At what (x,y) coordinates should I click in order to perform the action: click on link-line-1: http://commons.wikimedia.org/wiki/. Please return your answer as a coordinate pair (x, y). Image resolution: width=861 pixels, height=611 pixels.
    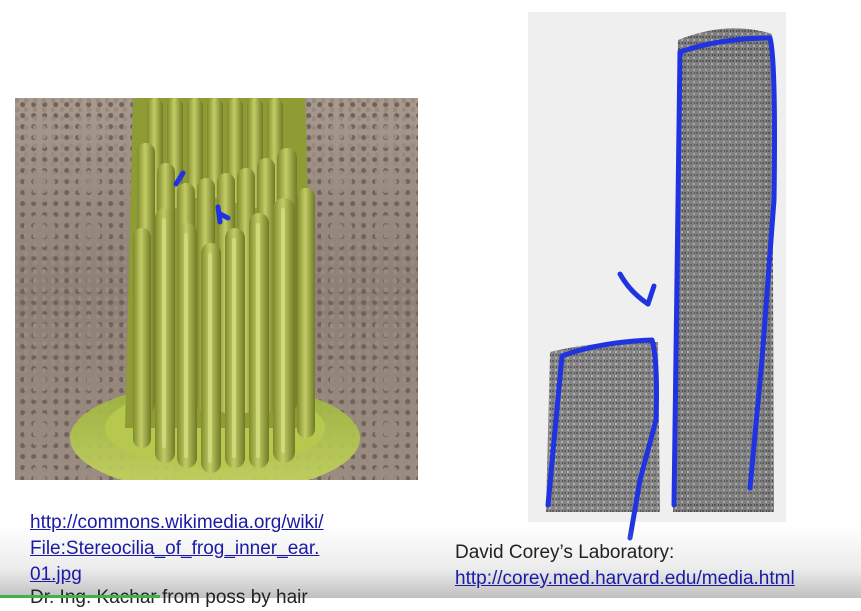
    Looking at the image, I should click on (177, 522).